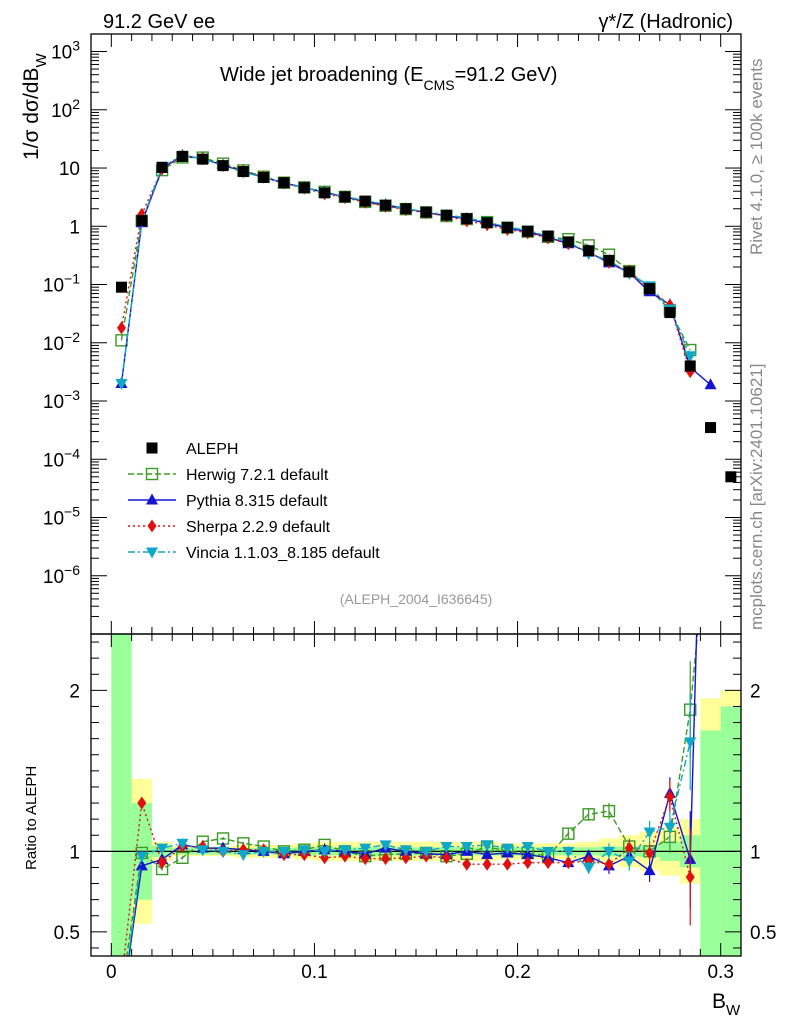 This screenshot has width=786, height=1024. Describe the element at coordinates (690, 357) in the screenshot. I see `series-3-point` at that location.